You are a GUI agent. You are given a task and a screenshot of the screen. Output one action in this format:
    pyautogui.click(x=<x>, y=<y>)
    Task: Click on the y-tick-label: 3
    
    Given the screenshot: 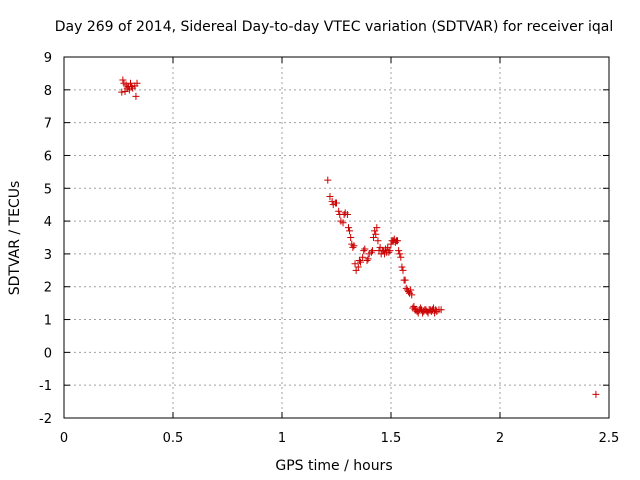 What is the action you would take?
    pyautogui.click(x=48, y=255)
    